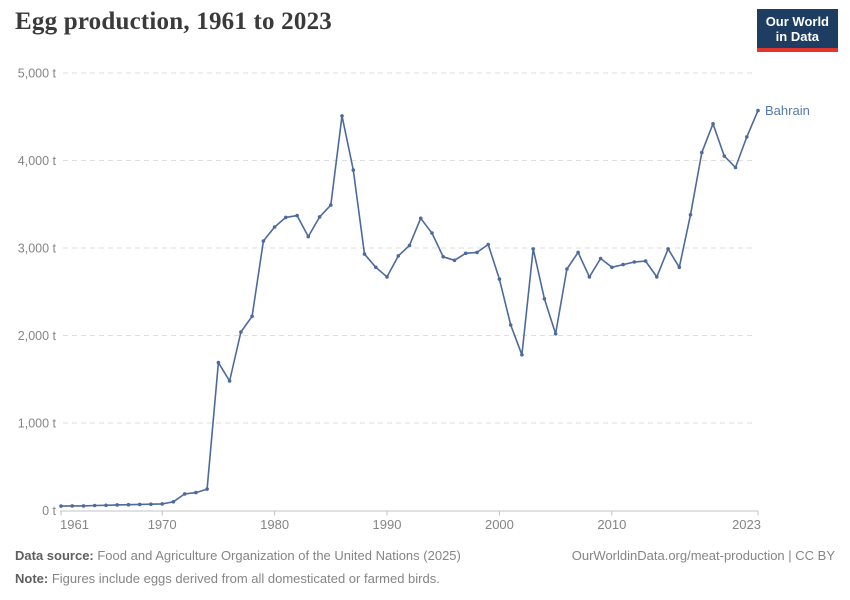 The image size is (850, 600). Describe the element at coordinates (797, 36) in the screenshot. I see `owid-logo-line2: in Data` at that location.